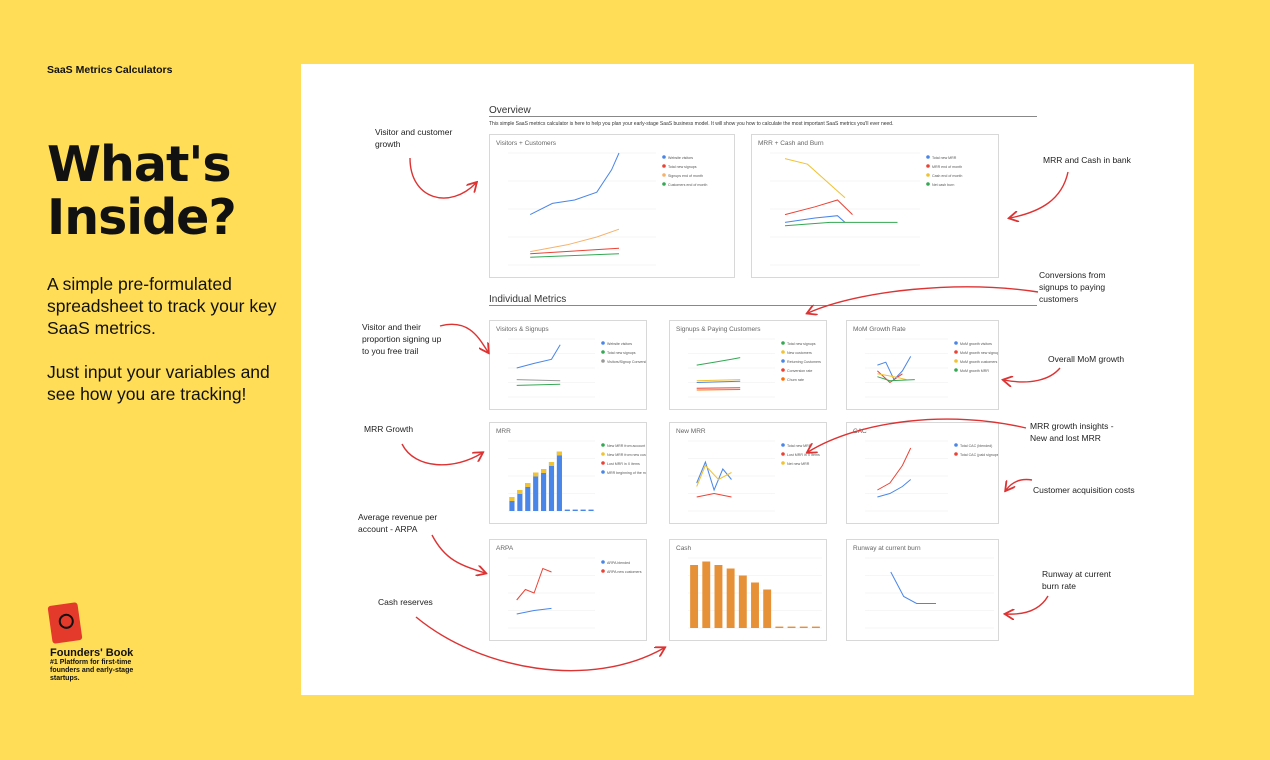 This screenshot has width=1270, height=760. What do you see at coordinates (947, 176) in the screenshot?
I see `legend-label: Cash end of month` at bounding box center [947, 176].